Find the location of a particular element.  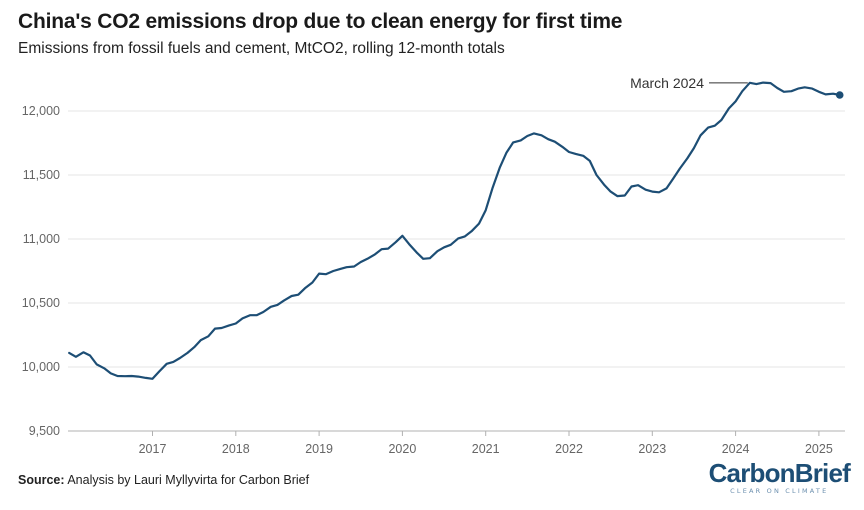

source-label: Source: is located at coordinates (41, 480).